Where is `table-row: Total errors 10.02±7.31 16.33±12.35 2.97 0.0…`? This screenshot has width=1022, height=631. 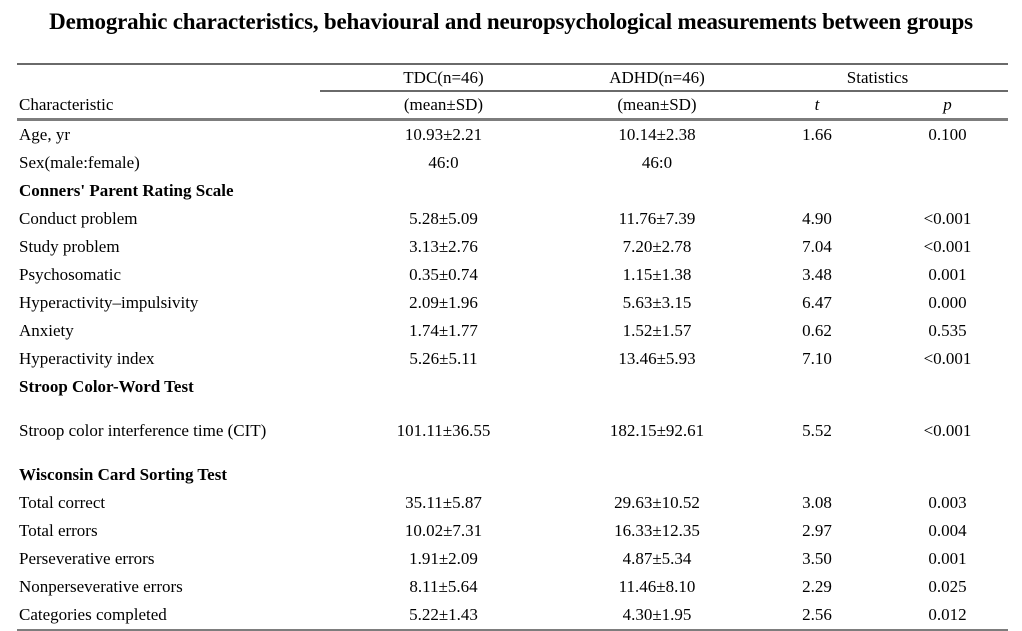 table-row: Total errors 10.02±7.31 16.33±12.35 2.97 0.0… is located at coordinates (512, 531).